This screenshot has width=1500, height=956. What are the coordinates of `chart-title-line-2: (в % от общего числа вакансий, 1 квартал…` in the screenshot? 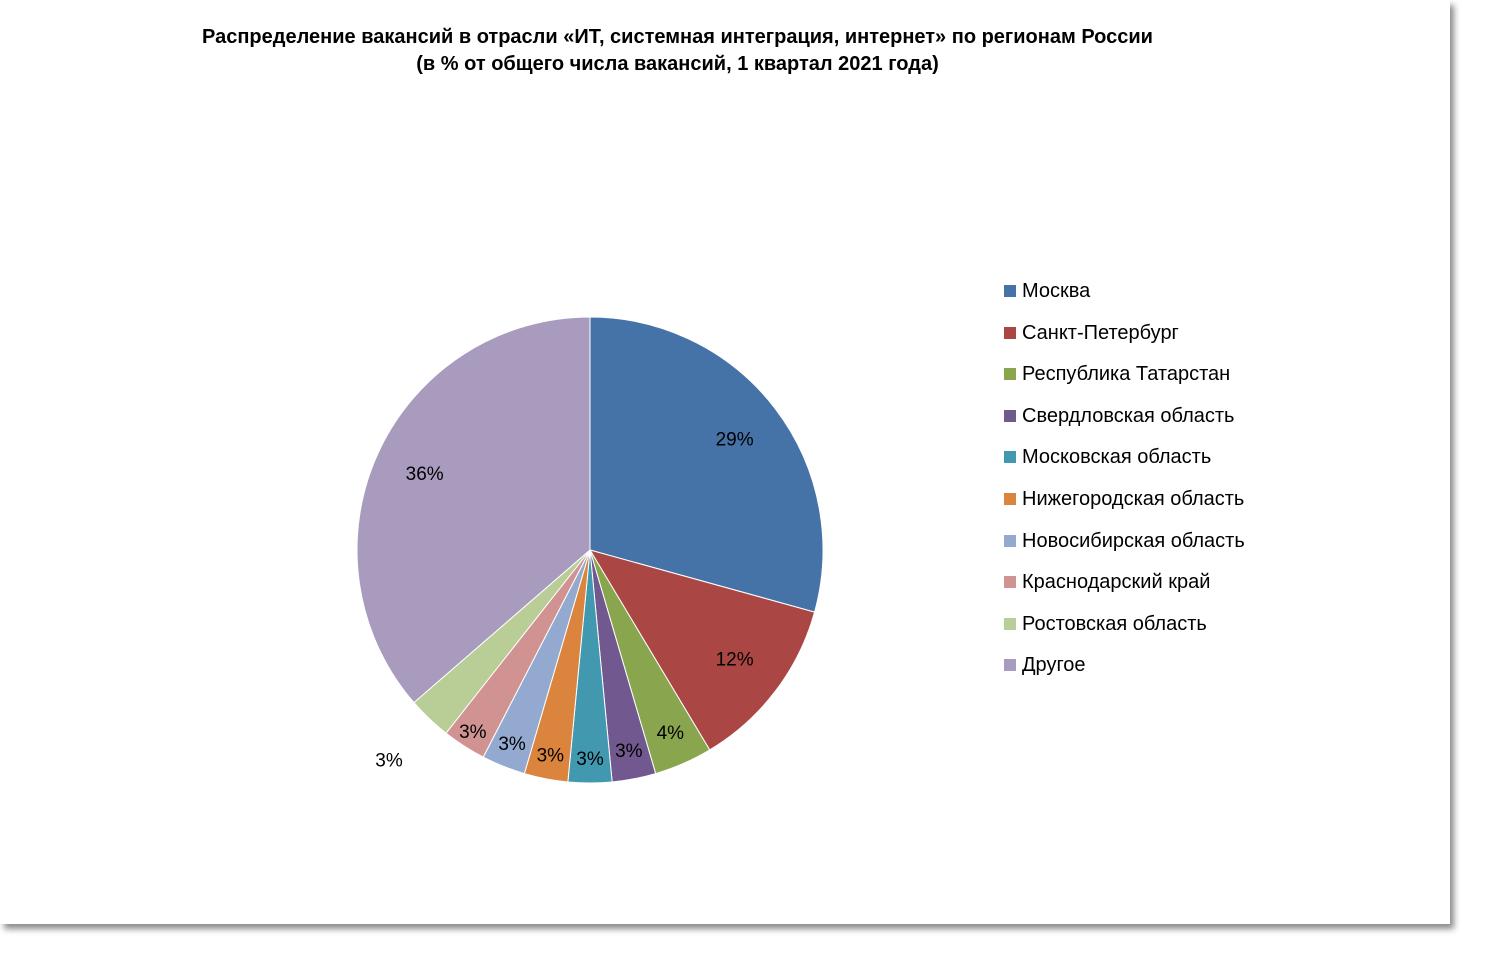 It's located at (677, 64).